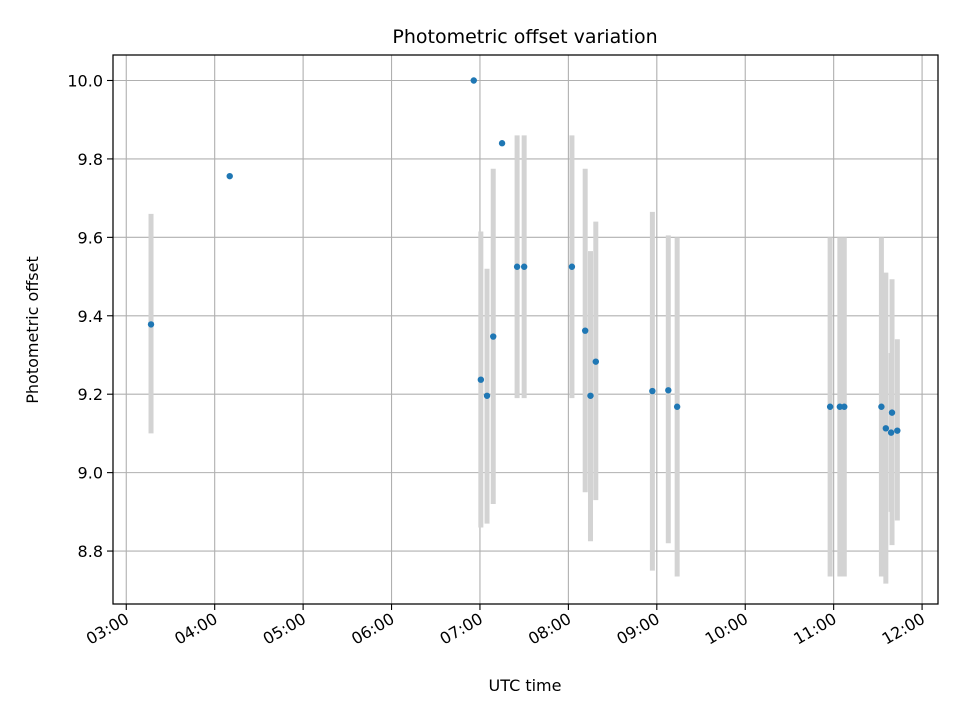 This screenshot has width=960, height=720. I want to click on y-tick-label: 9.8, so click(90, 159).